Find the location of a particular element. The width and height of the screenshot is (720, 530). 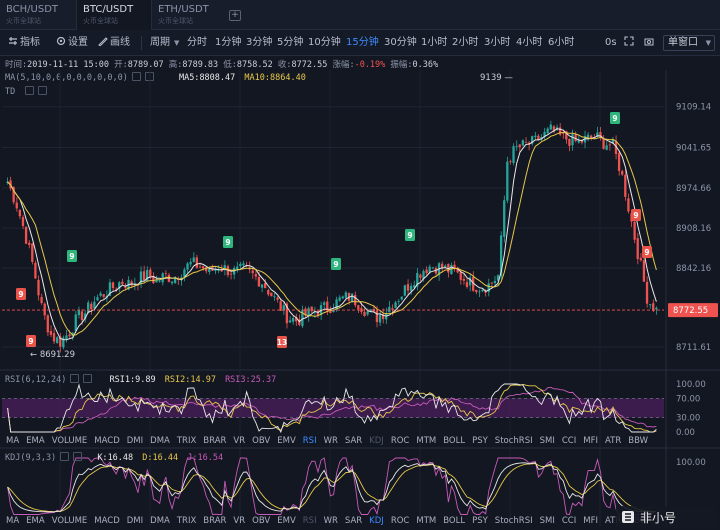

low-value: 8758.52 is located at coordinates (254, 65).